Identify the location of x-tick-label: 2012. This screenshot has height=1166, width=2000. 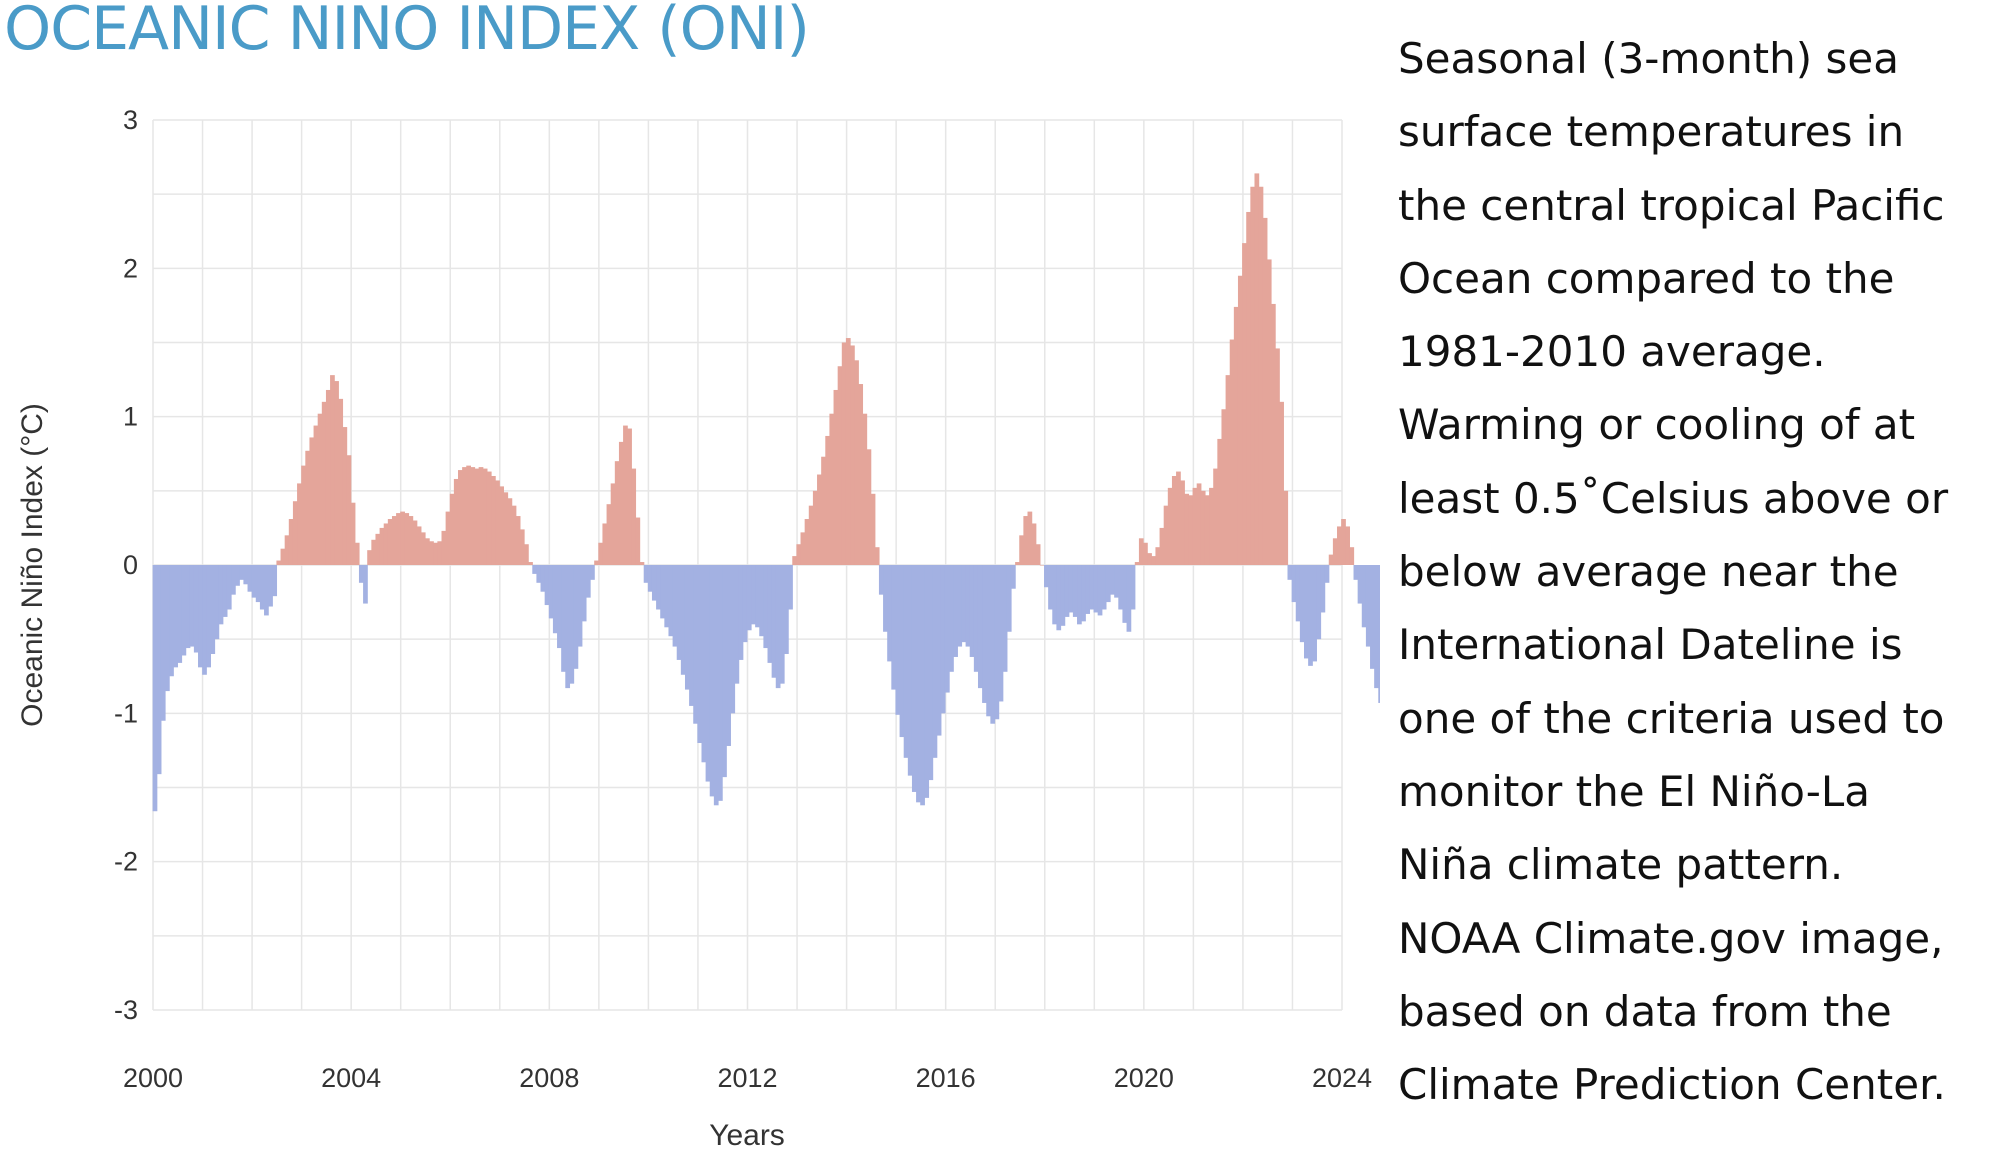
(747, 1078).